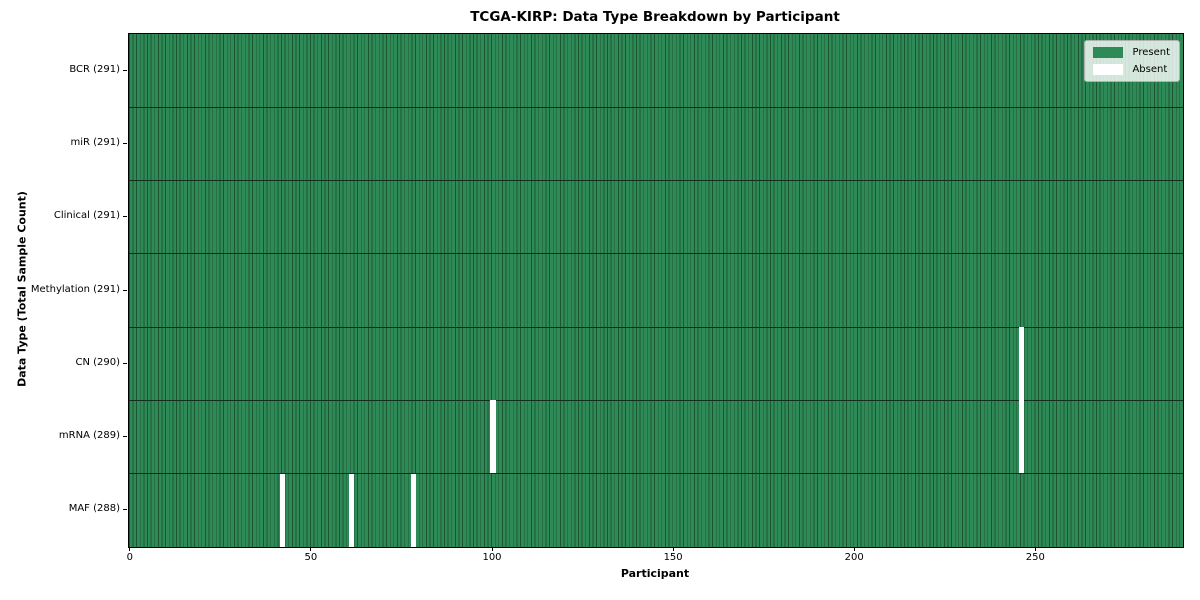  Describe the element at coordinates (1150, 69) in the screenshot. I see `legend-label: Absent` at that location.